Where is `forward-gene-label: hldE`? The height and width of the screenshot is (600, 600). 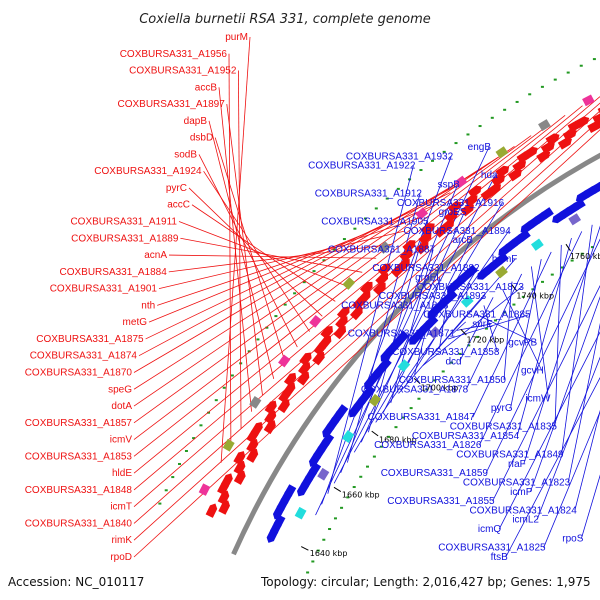 forward-gene-label: hldE is located at coordinates (122, 473).